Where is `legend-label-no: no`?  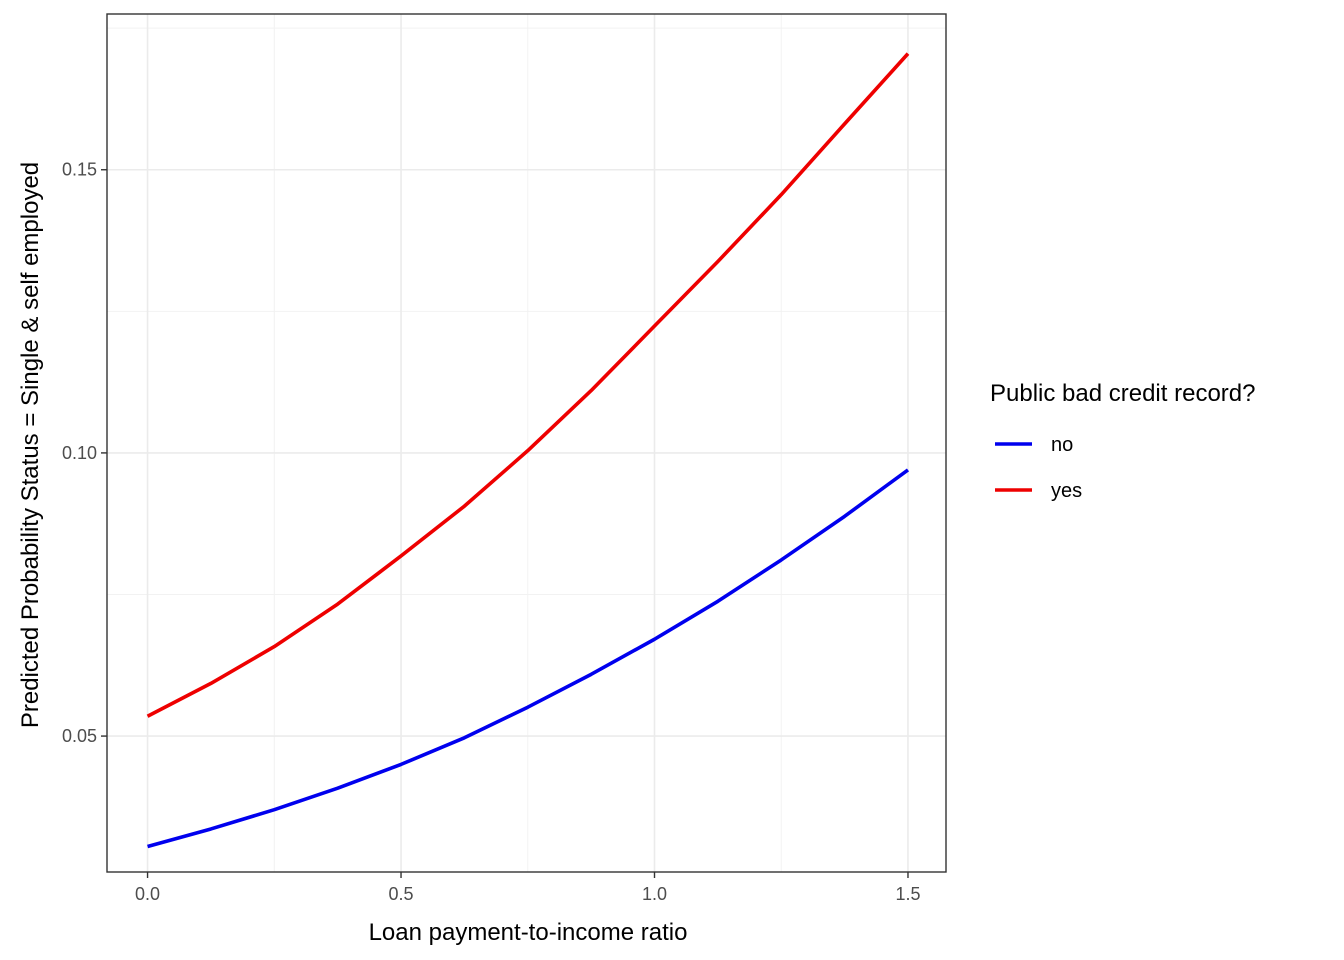
legend-label-no: no is located at coordinates (1062, 445).